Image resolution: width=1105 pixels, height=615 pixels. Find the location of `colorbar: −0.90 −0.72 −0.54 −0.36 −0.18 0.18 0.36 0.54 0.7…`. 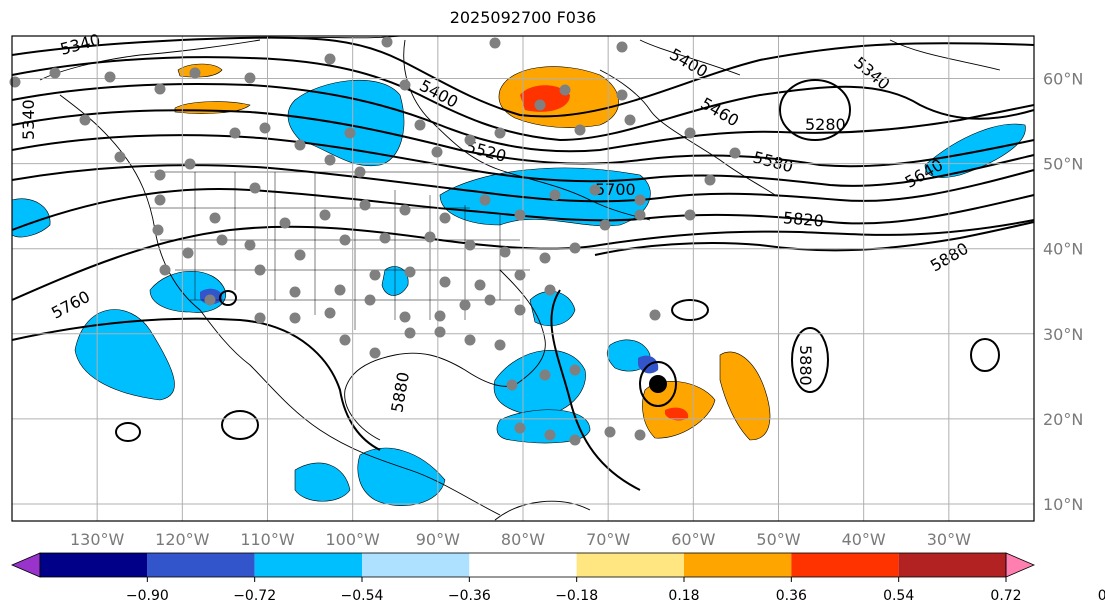

colorbar: −0.90 −0.72 −0.54 −0.36 −0.18 0.18 0.36 0.54 0.7… is located at coordinates (557, 578).